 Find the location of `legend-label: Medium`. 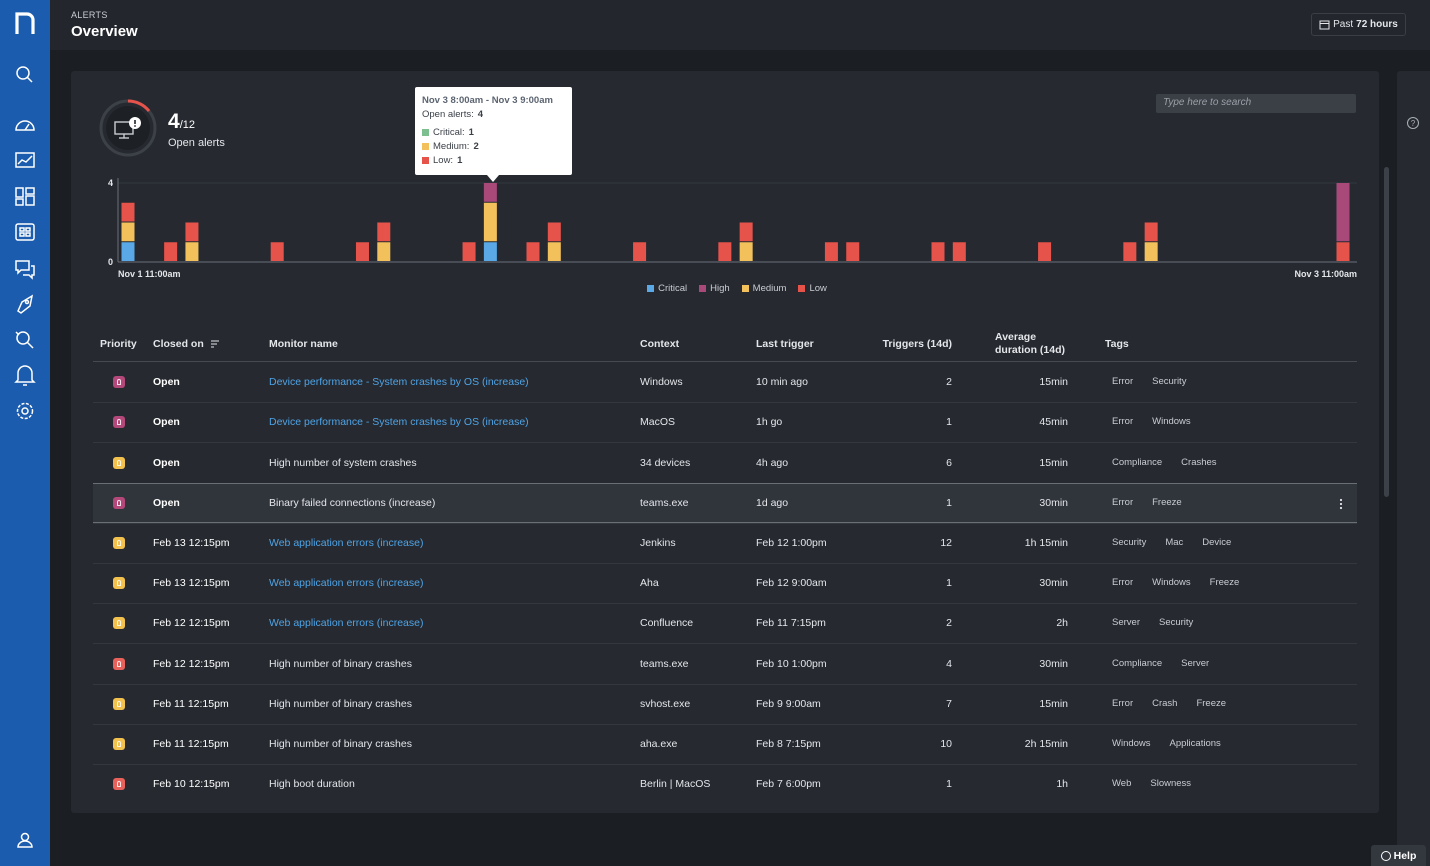

legend-label: Medium is located at coordinates (769, 288).